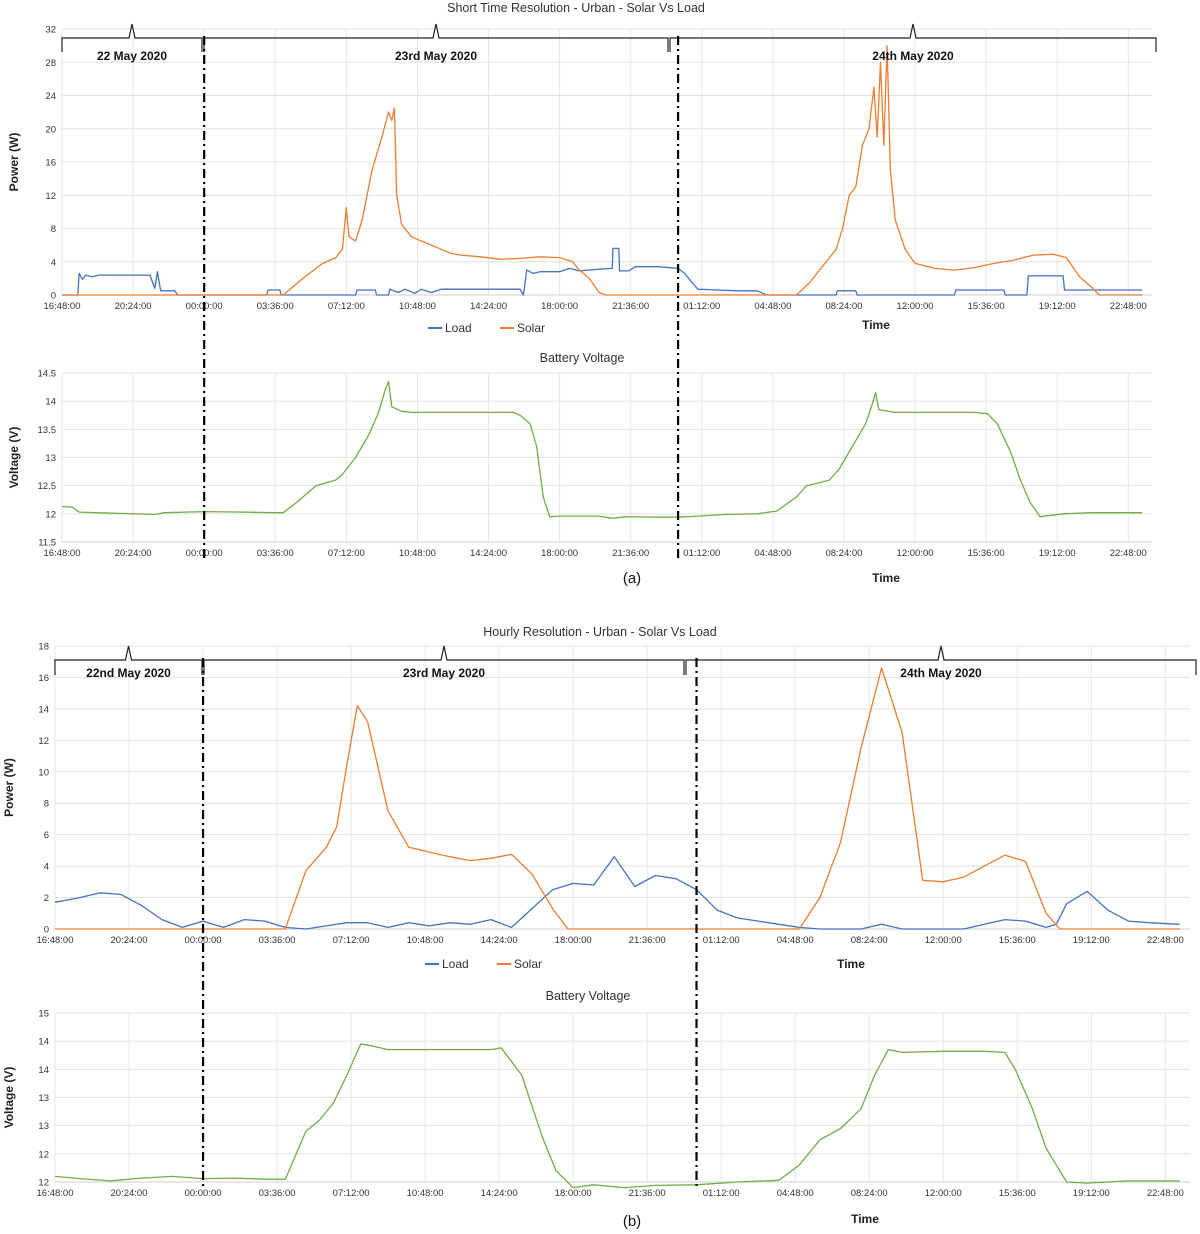 This screenshot has width=1200, height=1234. Describe the element at coordinates (458, 328) in the screenshot. I see `panel-a-power-legend-load: Load` at that location.